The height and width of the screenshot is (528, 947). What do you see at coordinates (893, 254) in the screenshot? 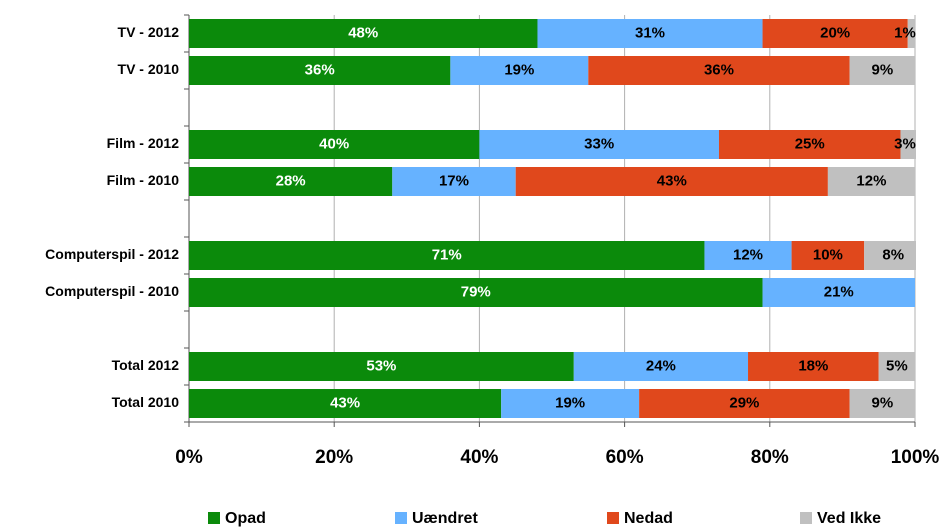
I see `value-label: 8%` at bounding box center [893, 254].